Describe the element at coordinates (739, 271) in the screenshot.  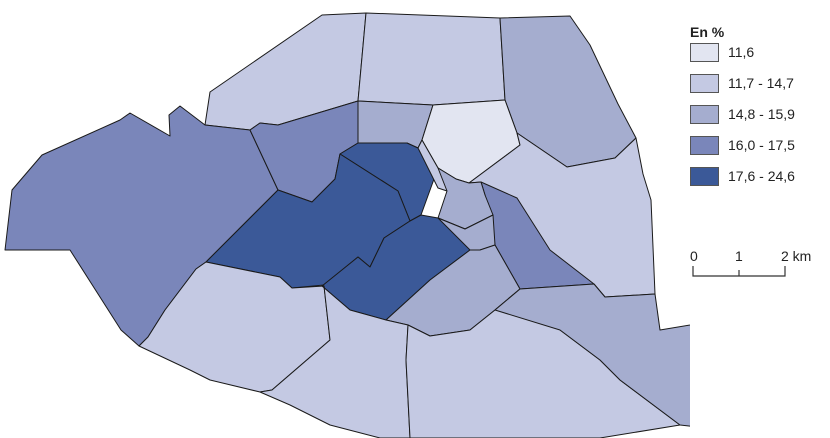
I see `scale-line` at that location.